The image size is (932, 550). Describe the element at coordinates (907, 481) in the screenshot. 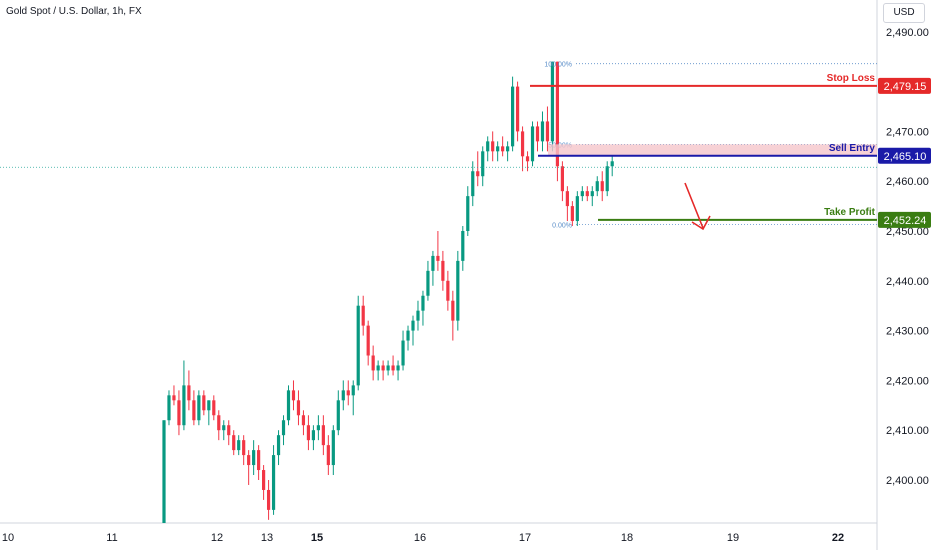

I see `y-tick-label: 2,400.00` at that location.